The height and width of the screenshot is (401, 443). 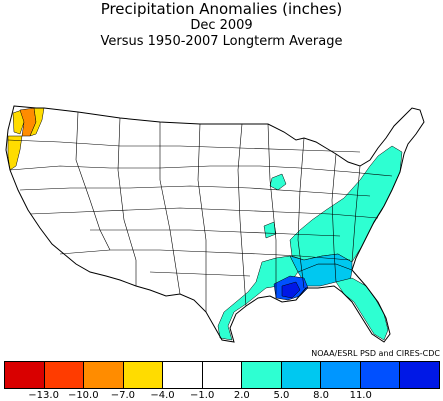 What do you see at coordinates (321, 395) in the screenshot?
I see `legend-tick-label: 8.0` at bounding box center [321, 395].